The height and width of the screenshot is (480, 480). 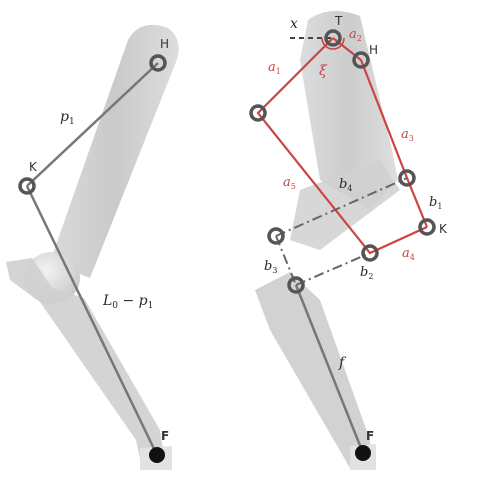 What do you see at coordinates (329, 369) in the screenshot?
I see `right-f-line` at bounding box center [329, 369].